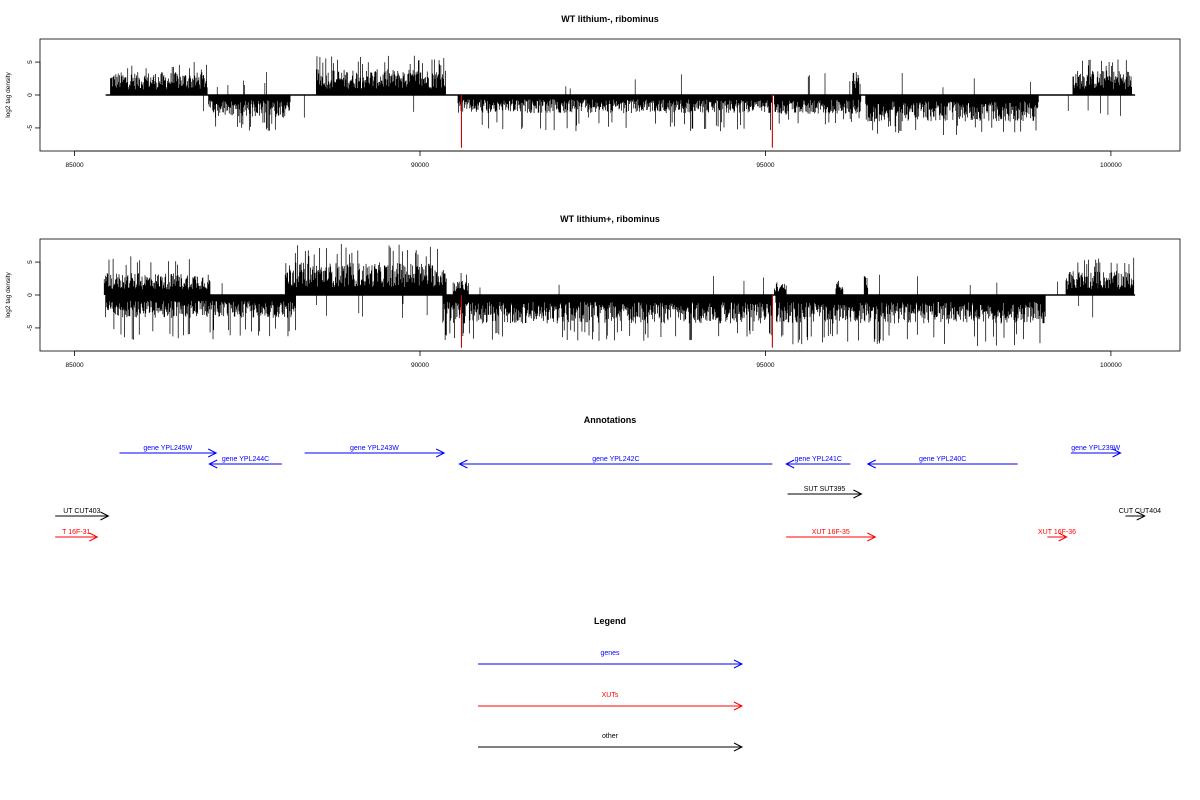 The width and height of the screenshot is (1200, 800). Describe the element at coordinates (831, 532) in the screenshot. I see `feature-label: XUT 16F-35` at that location.